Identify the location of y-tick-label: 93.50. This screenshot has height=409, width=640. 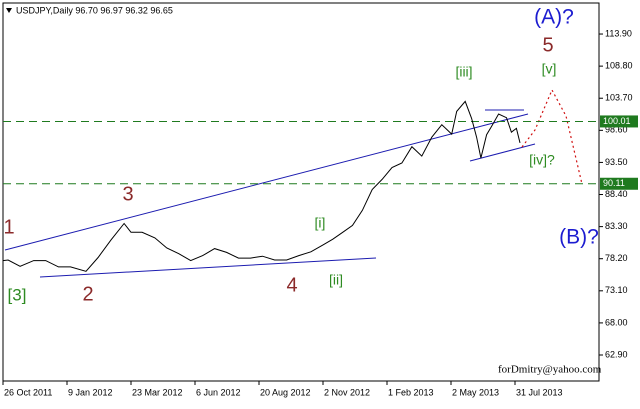
(616, 162).